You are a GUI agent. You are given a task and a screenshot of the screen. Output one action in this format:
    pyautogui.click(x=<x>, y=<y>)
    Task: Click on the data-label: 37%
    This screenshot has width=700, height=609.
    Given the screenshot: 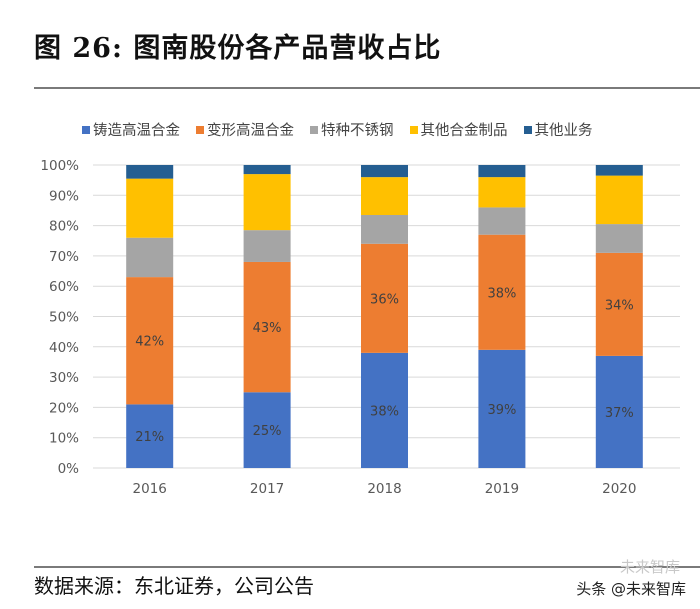 What is the action you would take?
    pyautogui.click(x=619, y=413)
    